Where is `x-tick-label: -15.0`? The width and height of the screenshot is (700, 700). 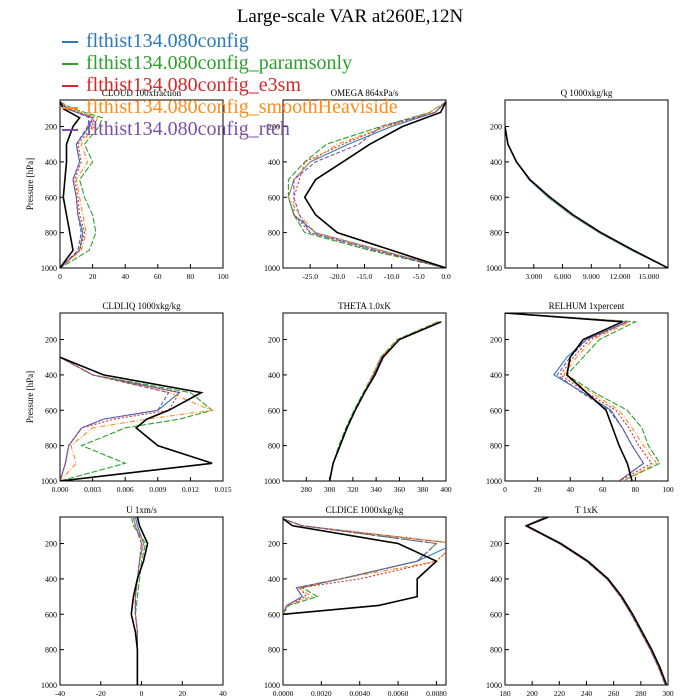
x-tick-label: -15.0 is located at coordinates (365, 276).